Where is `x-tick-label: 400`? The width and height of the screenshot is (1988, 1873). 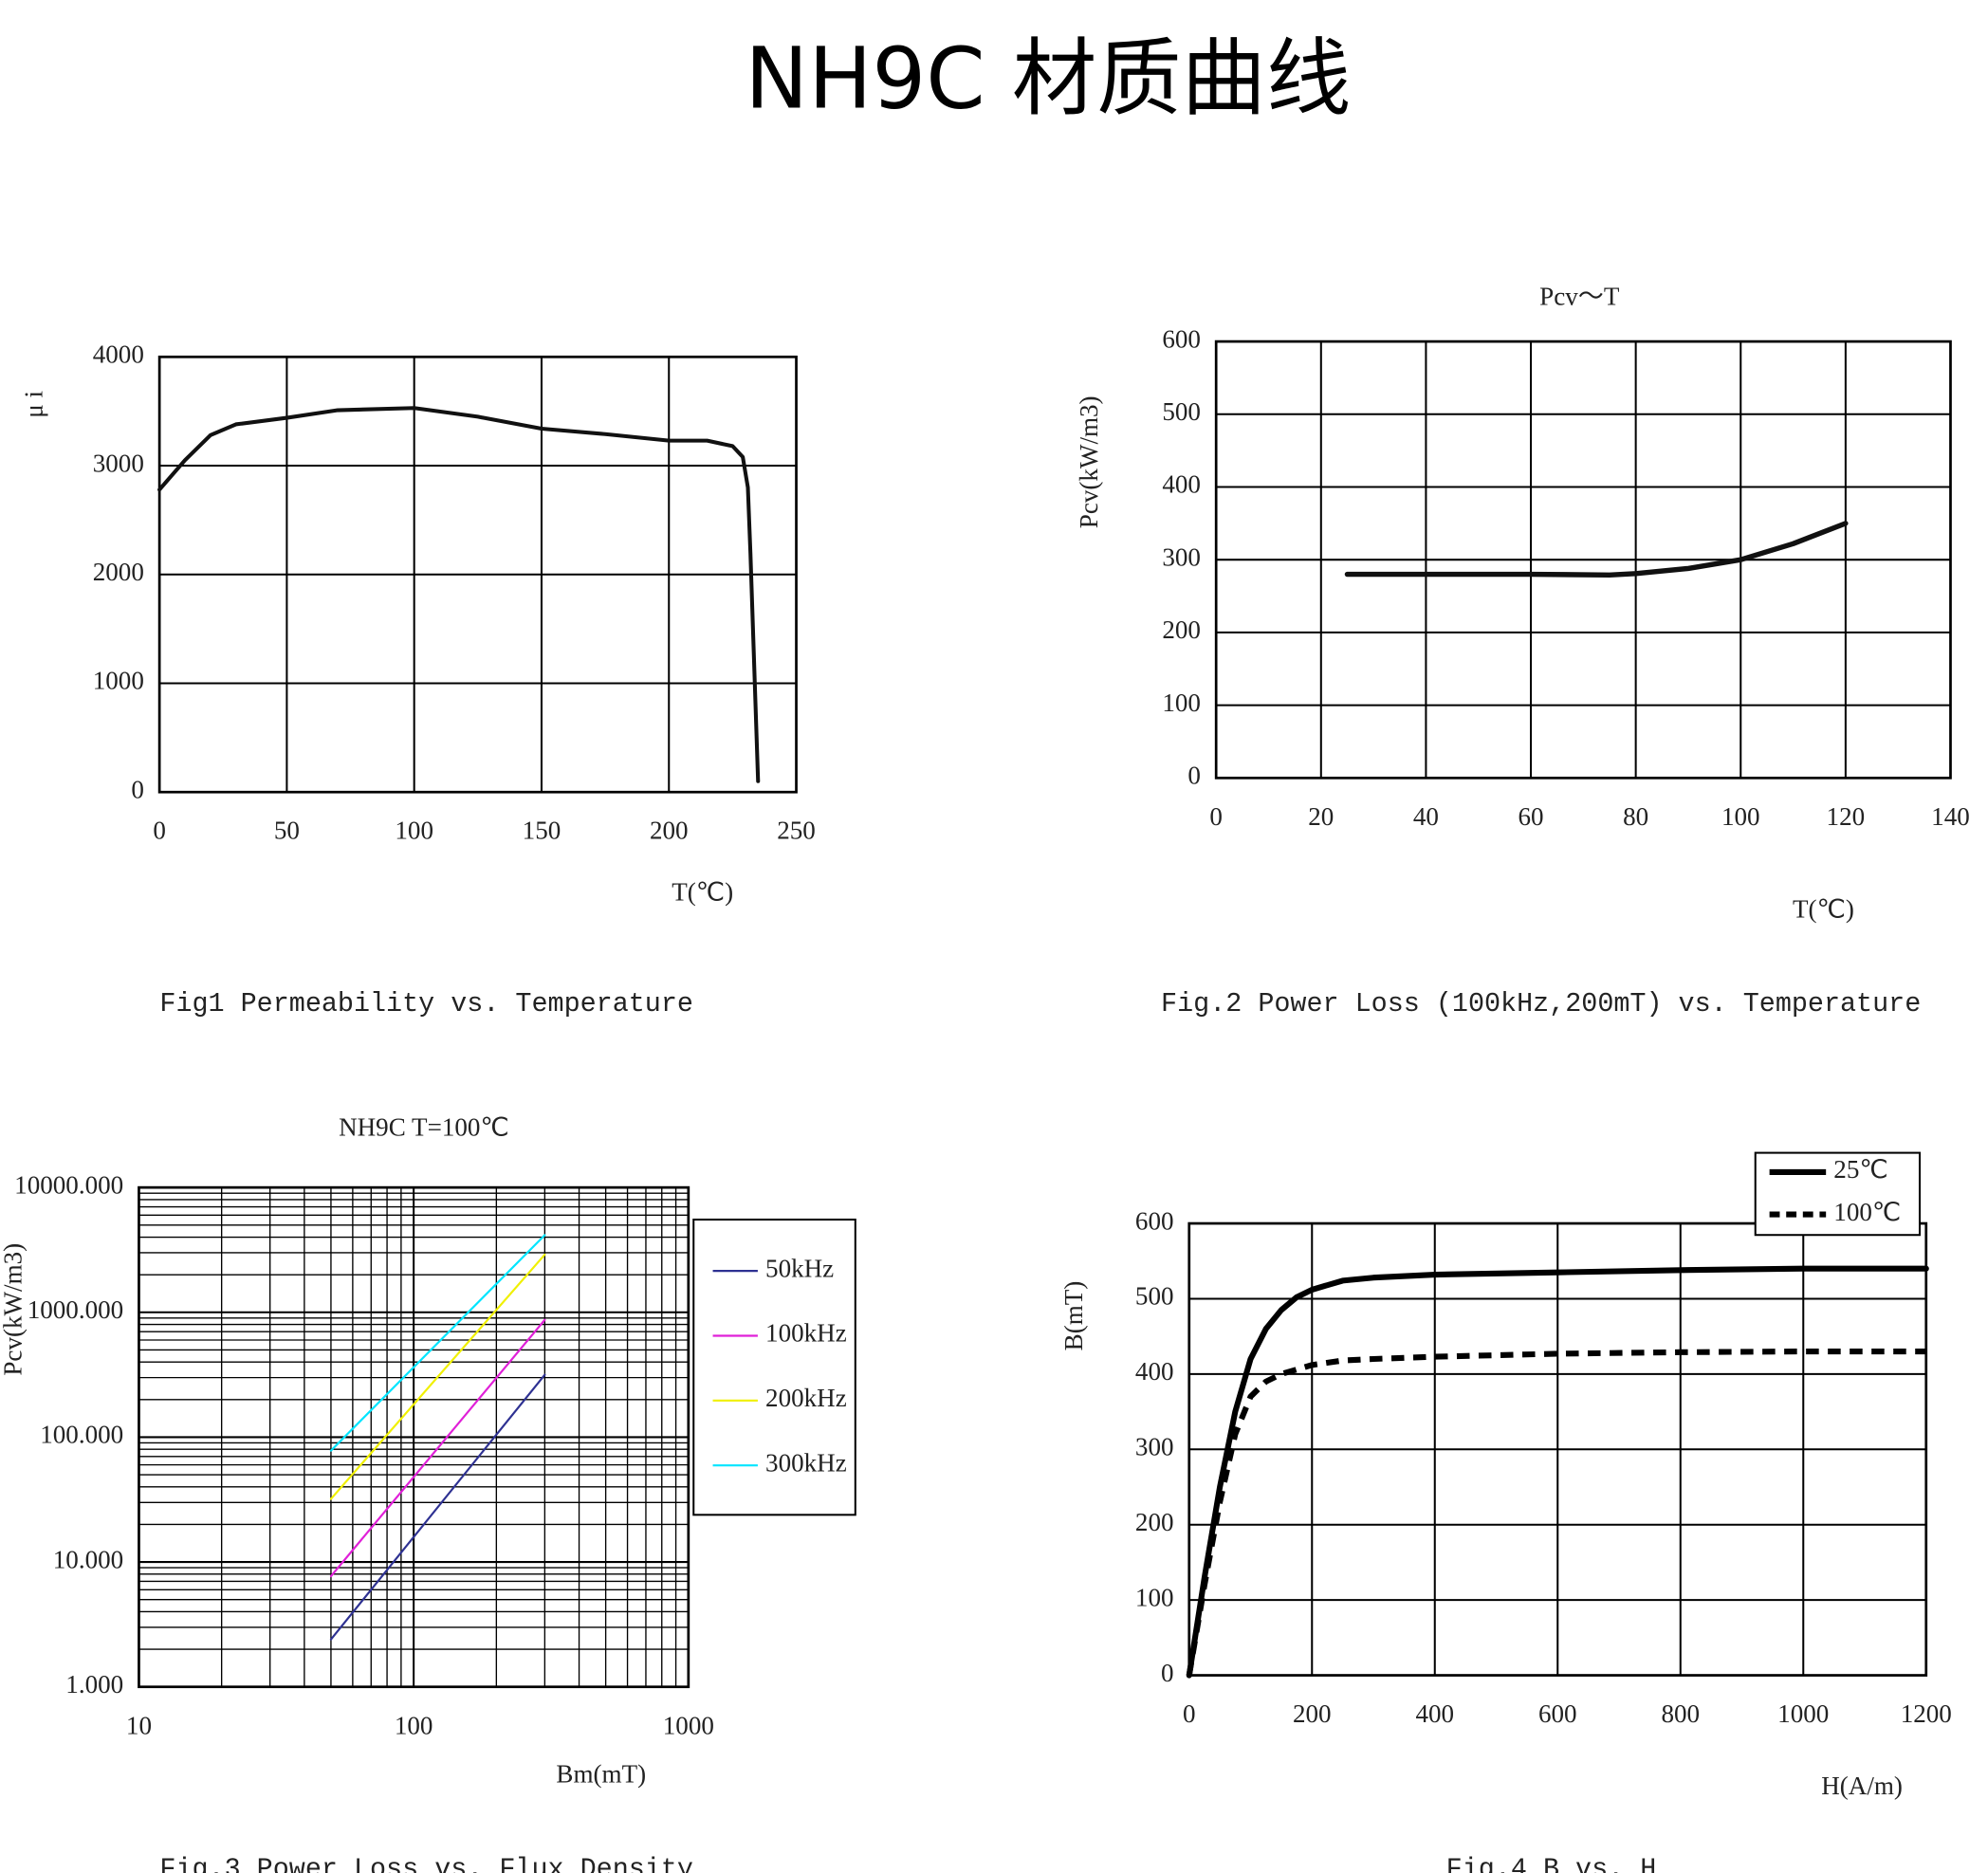 x-tick-label: 400 is located at coordinates (1434, 1714).